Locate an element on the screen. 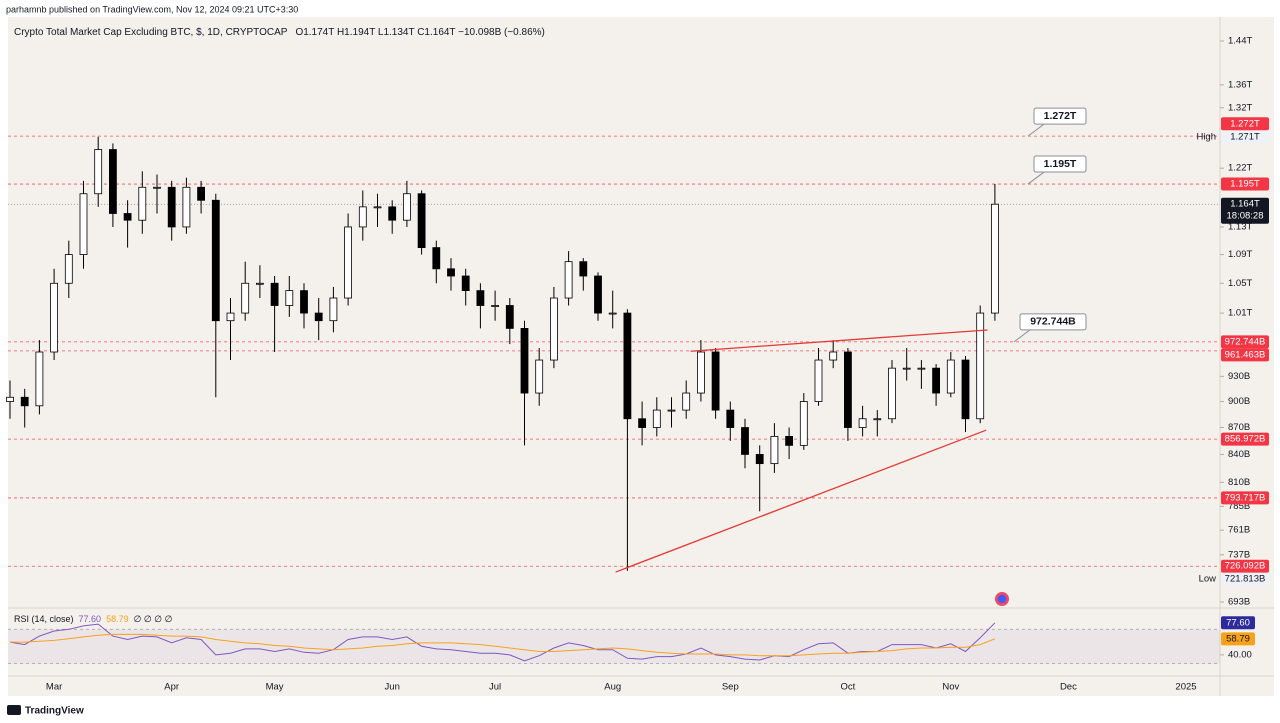  price-label: 972.744B is located at coordinates (1245, 341).